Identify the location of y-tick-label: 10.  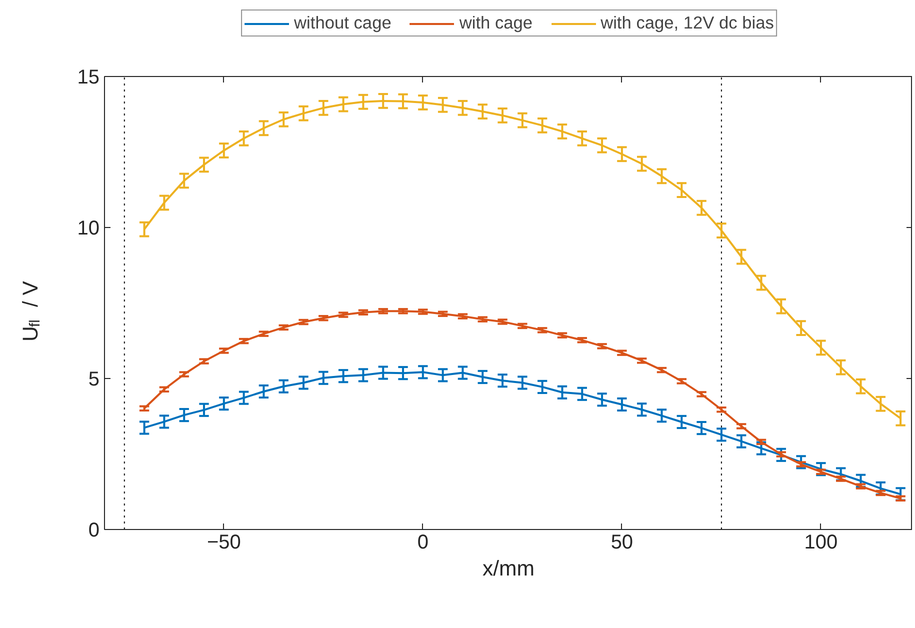
(88, 229).